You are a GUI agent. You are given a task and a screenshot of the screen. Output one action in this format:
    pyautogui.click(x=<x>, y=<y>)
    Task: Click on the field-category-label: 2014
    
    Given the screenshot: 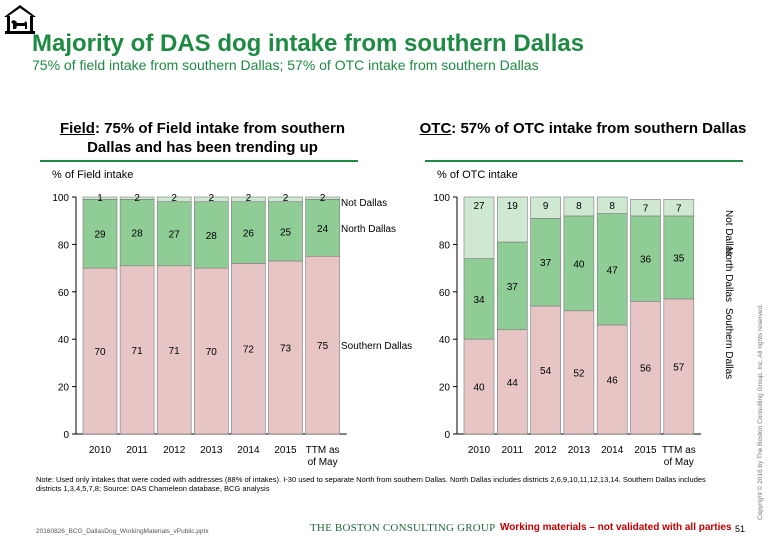 What is the action you would take?
    pyautogui.click(x=248, y=450)
    